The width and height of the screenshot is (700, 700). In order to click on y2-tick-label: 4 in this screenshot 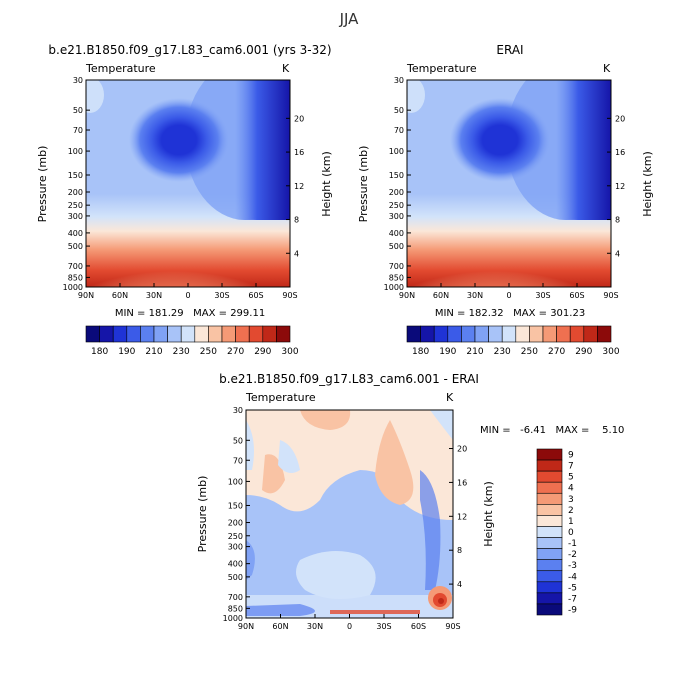, I will do `click(617, 253)`.